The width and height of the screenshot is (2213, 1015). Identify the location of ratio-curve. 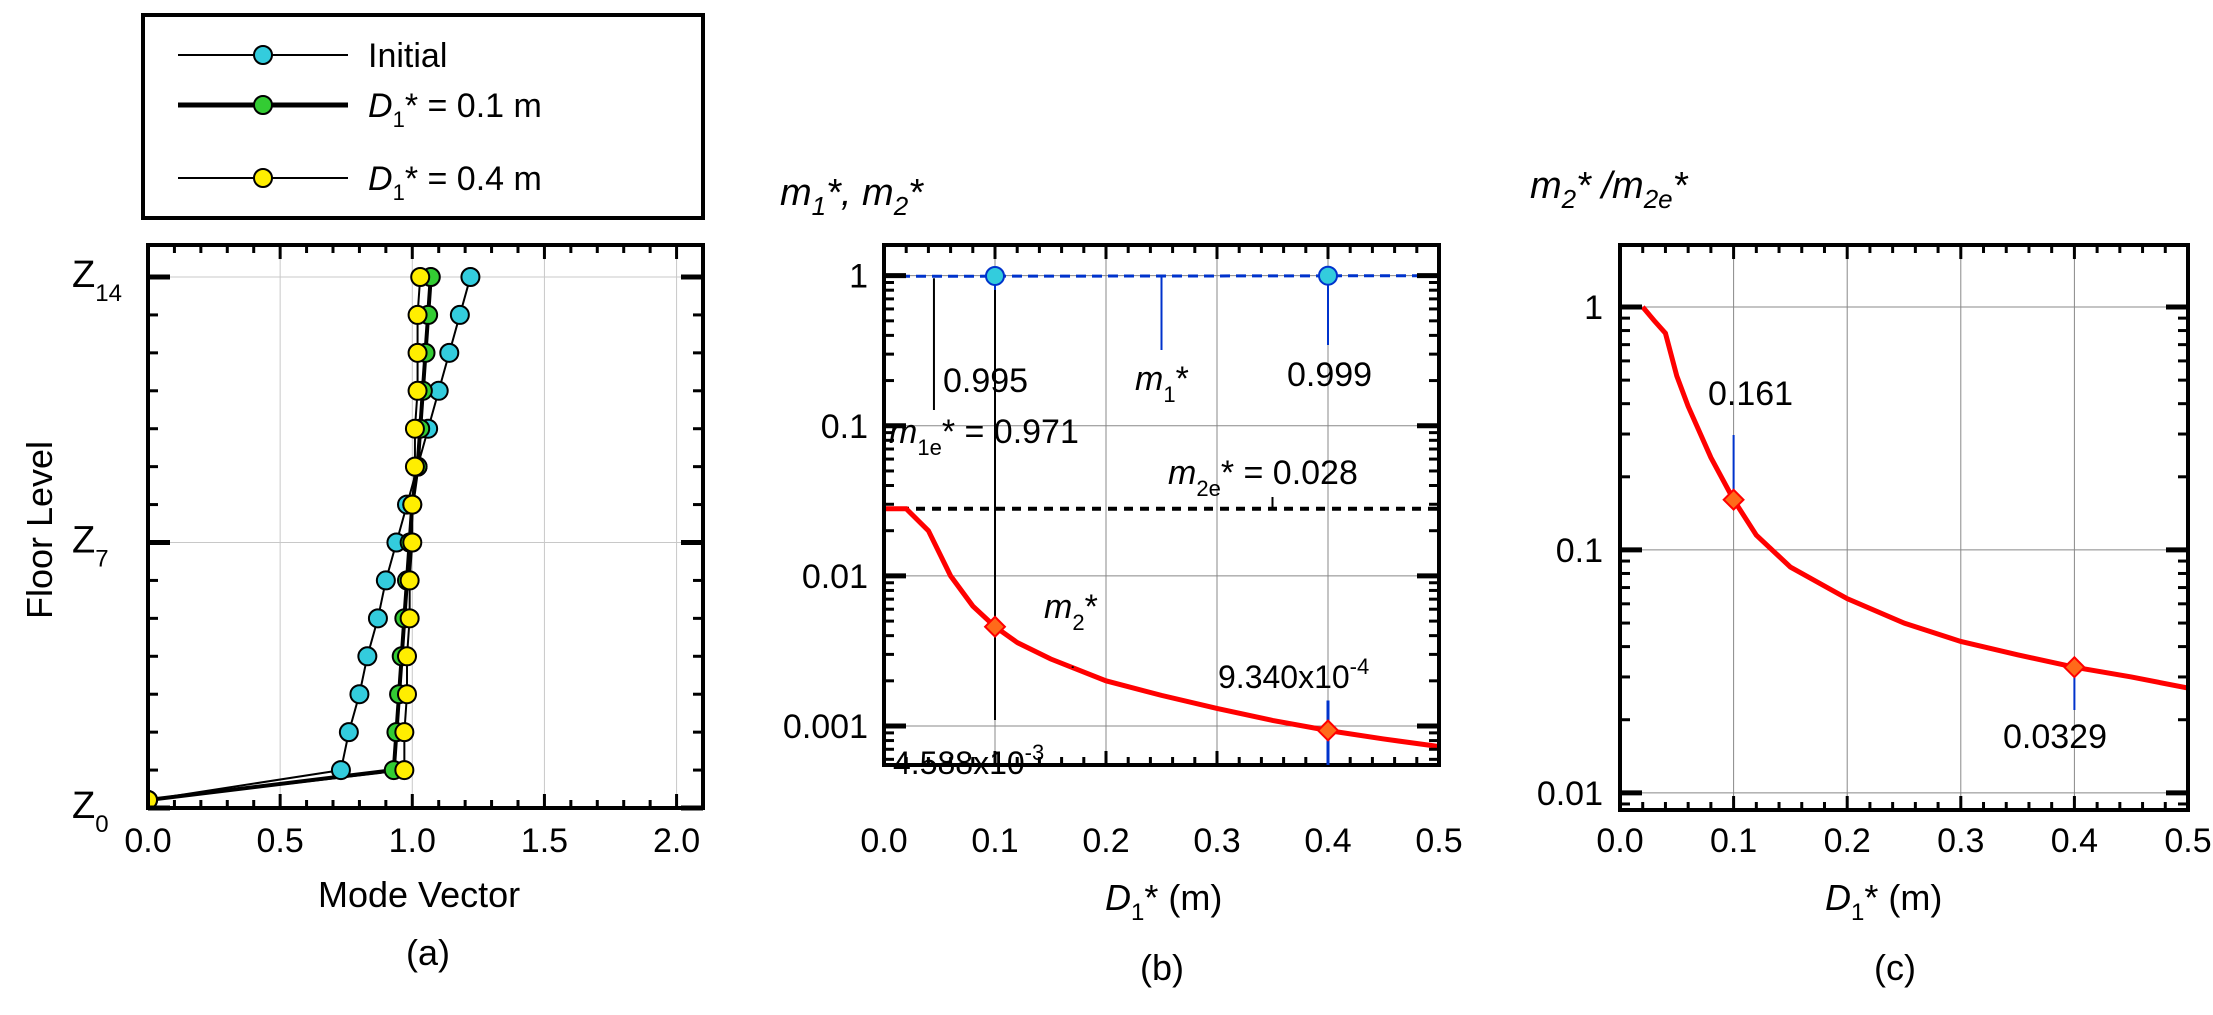
(1914, 498).